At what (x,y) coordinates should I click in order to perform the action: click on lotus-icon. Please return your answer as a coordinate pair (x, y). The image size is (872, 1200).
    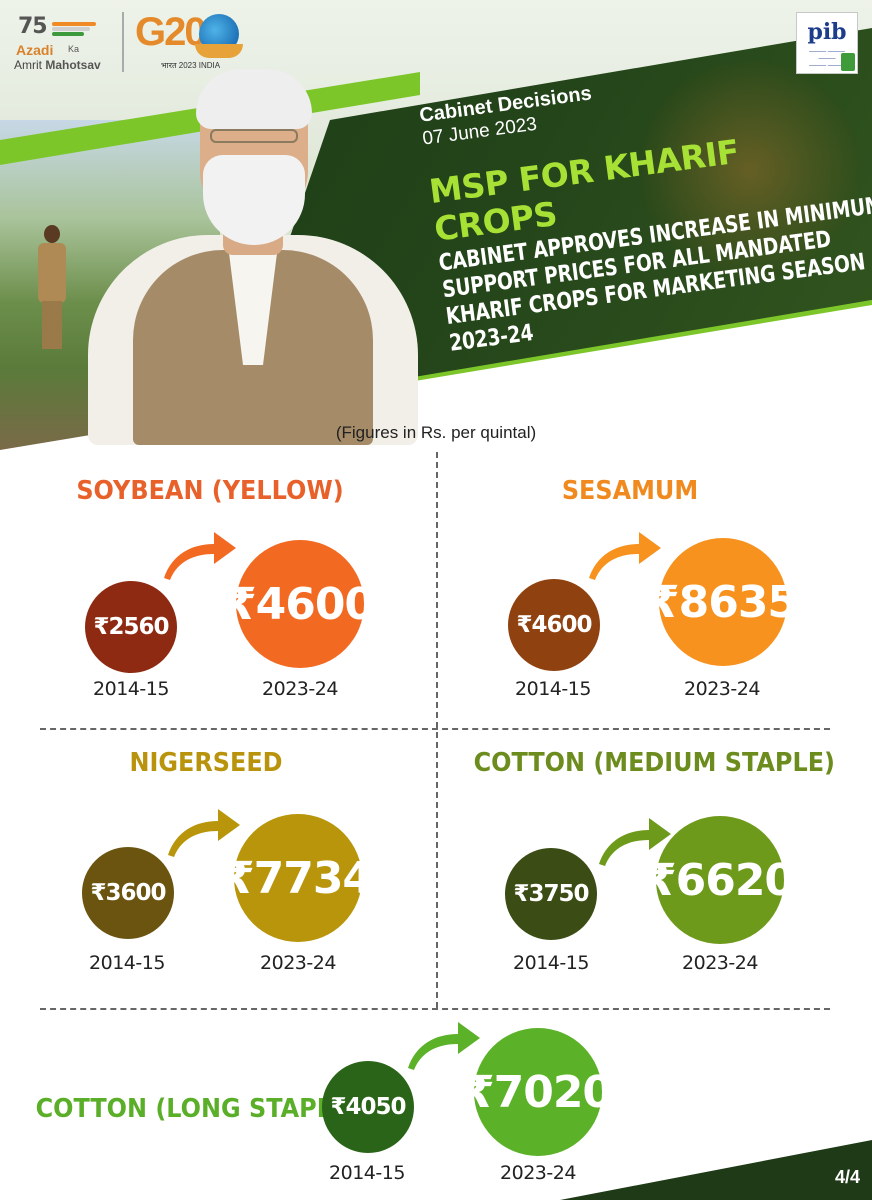
    Looking at the image, I should click on (219, 51).